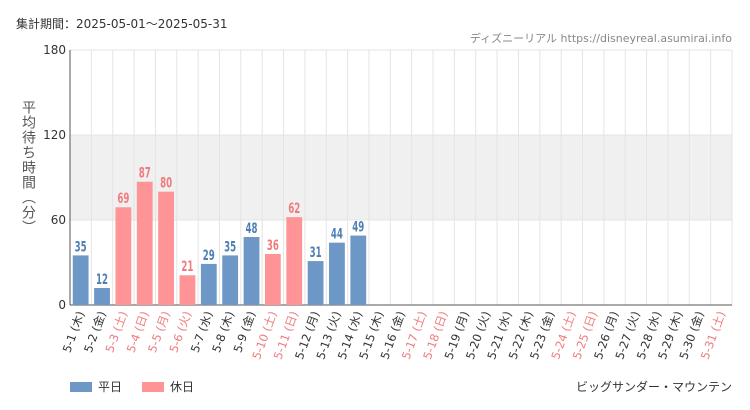 This screenshot has height=410, width=750. Describe the element at coordinates (337, 234) in the screenshot. I see `bar-value-label: 44` at that location.